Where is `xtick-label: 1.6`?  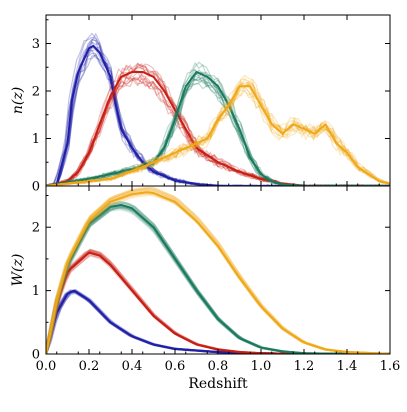
xtick-label: 1.6 is located at coordinates (390, 366).